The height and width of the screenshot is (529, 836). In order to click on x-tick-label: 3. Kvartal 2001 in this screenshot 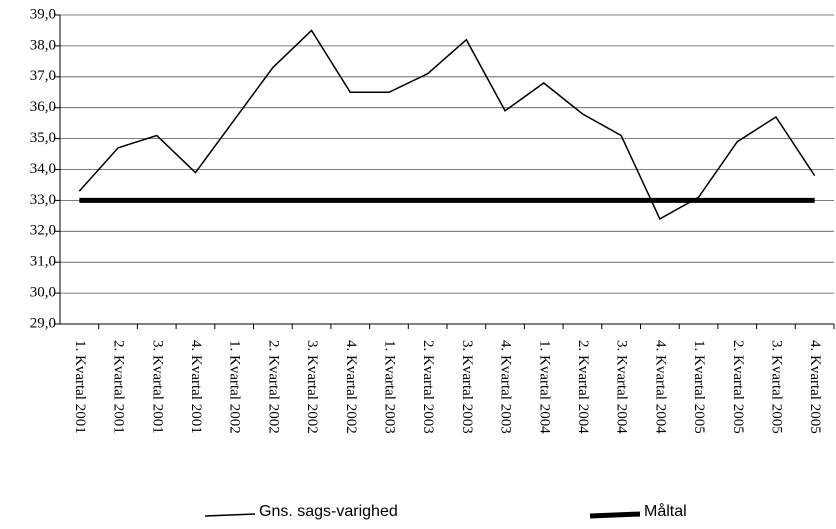, I will do `click(157, 387)`.